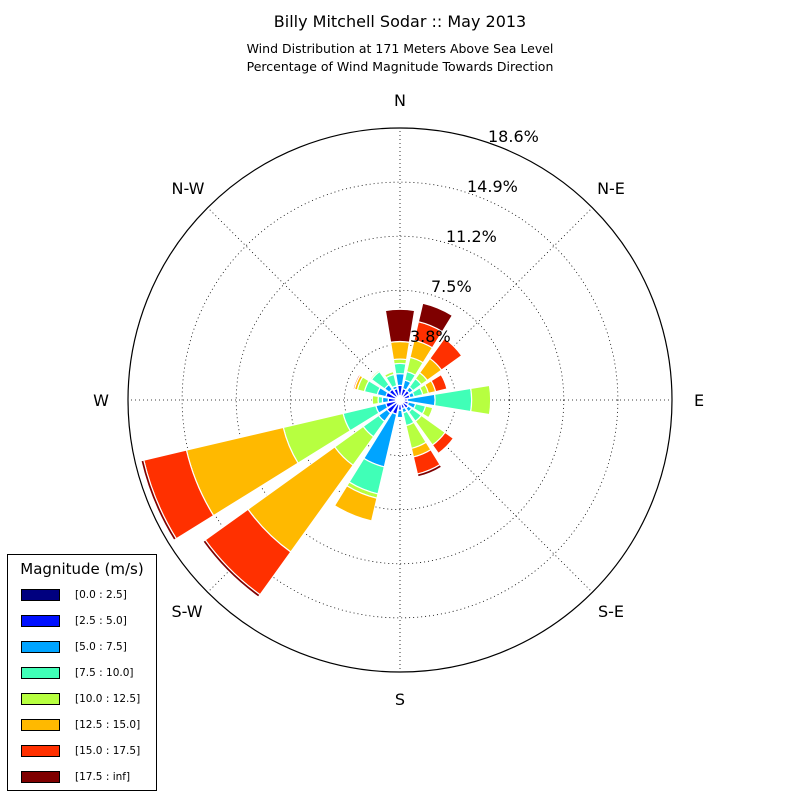  I want to click on legend-item: [15.0 : 17.5], so click(80, 751).